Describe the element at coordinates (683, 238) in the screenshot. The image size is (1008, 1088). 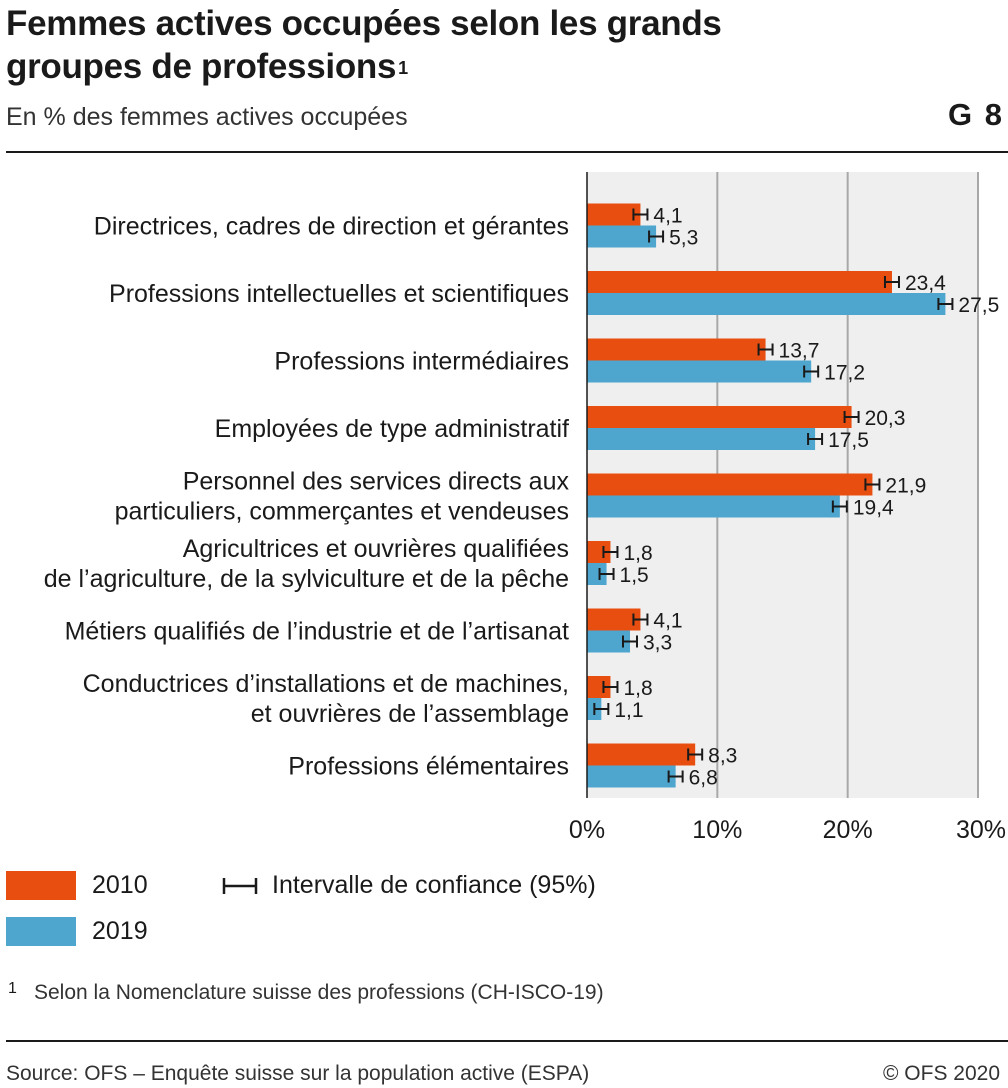
I see `value-label-2019-1: 5,3` at that location.